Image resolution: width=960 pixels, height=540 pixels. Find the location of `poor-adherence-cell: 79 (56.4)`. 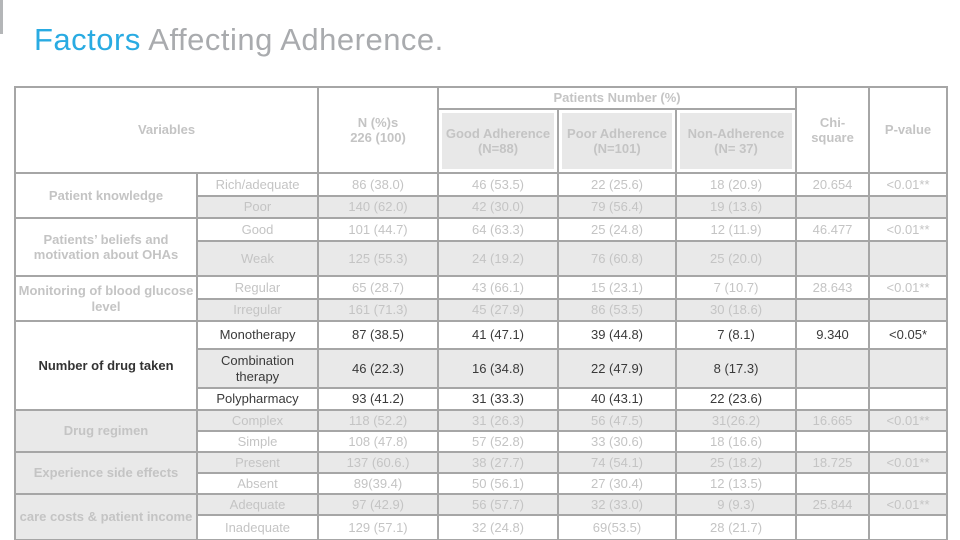

poor-adherence-cell: 79 (56.4) is located at coordinates (617, 207).